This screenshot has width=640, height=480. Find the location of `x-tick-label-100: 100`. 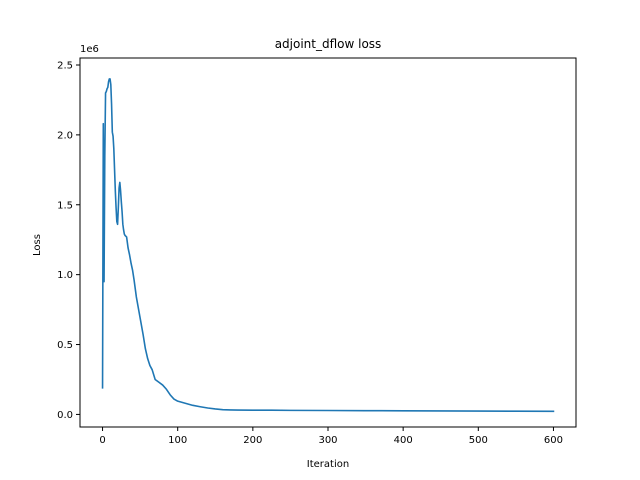

x-tick-label-100: 100 is located at coordinates (177, 440).